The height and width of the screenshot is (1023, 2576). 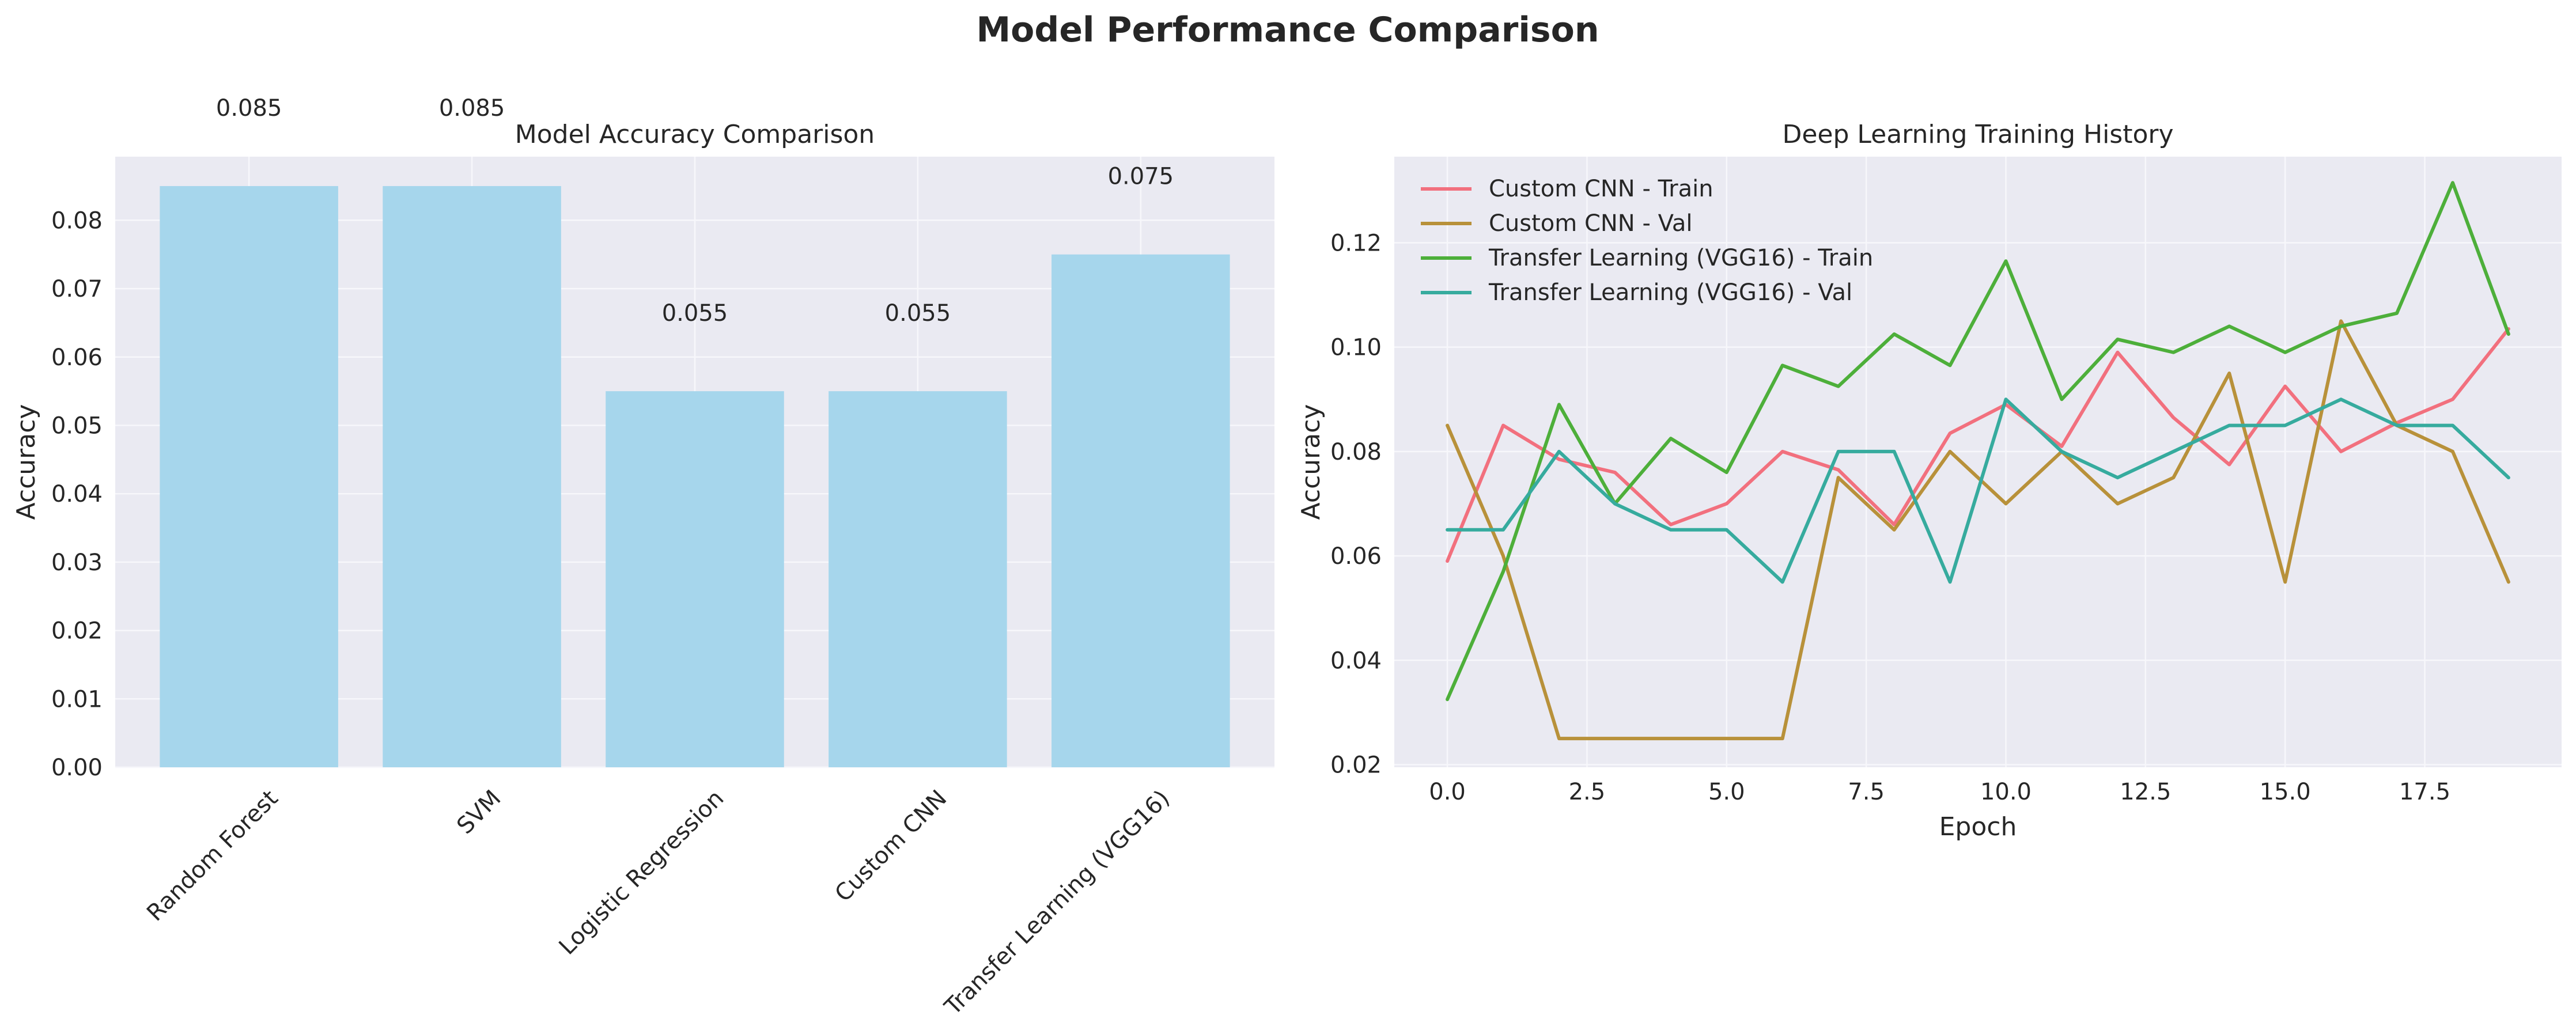 I want to click on y-tick-label: 0.05, so click(x=77, y=425).